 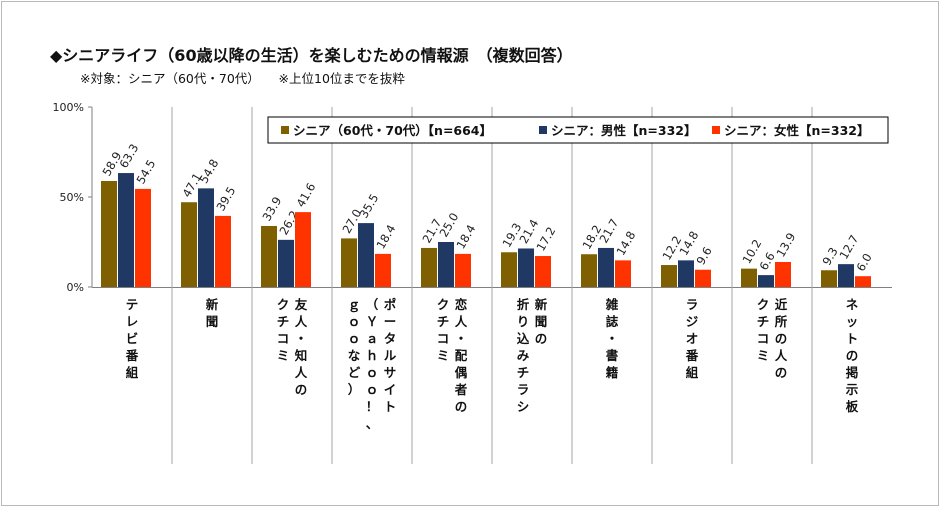 I want to click on category-label: 友, so click(x=301, y=304).